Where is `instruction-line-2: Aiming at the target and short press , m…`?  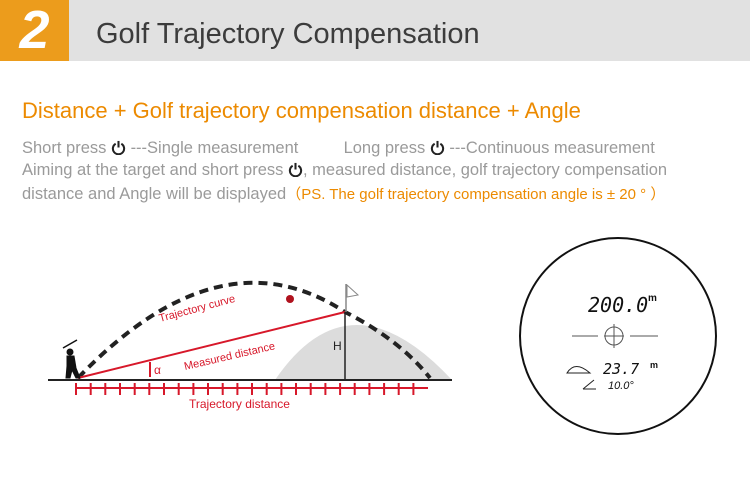 instruction-line-2: Aiming at the target and short press , m… is located at coordinates (344, 170).